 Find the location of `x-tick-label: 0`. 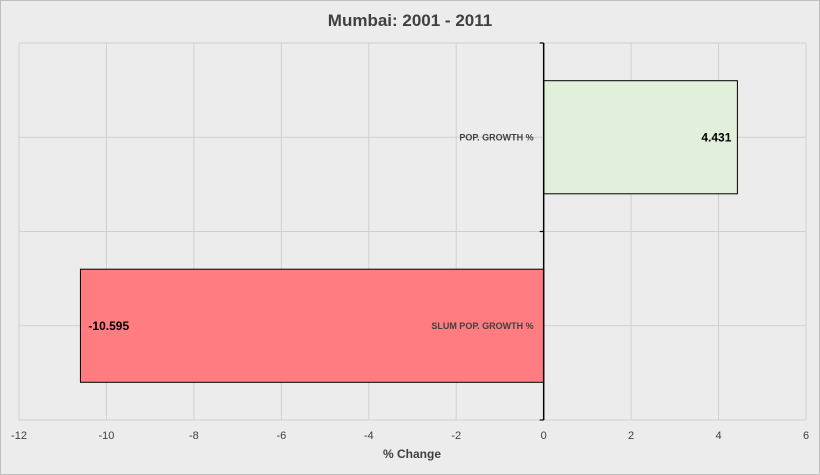

x-tick-label: 0 is located at coordinates (544, 436).